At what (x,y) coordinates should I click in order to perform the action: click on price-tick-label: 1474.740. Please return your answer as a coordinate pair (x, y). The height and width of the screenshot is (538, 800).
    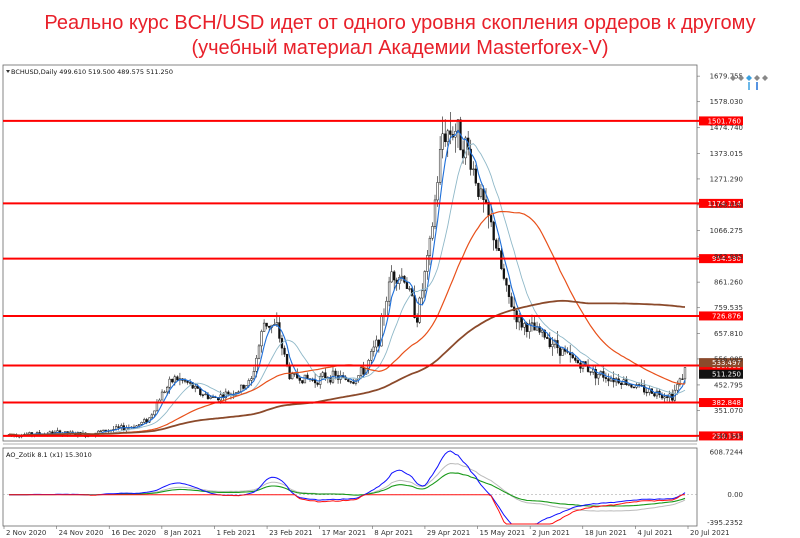
    Looking at the image, I should click on (726, 128).